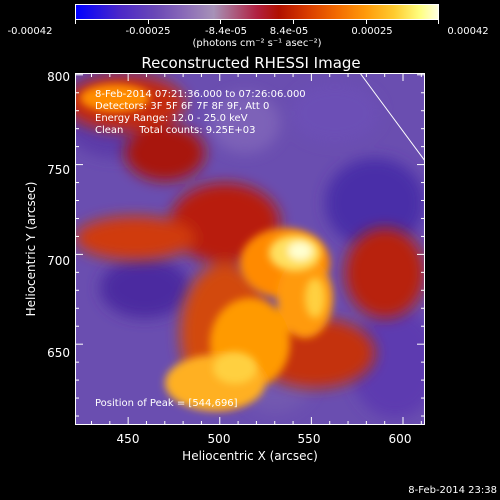 The image size is (500, 500). Describe the element at coordinates (200, 94) in the screenshot. I see `time-range-label: 8-Feb-2014 07:21:36.000 to 07:26:06.000` at that location.